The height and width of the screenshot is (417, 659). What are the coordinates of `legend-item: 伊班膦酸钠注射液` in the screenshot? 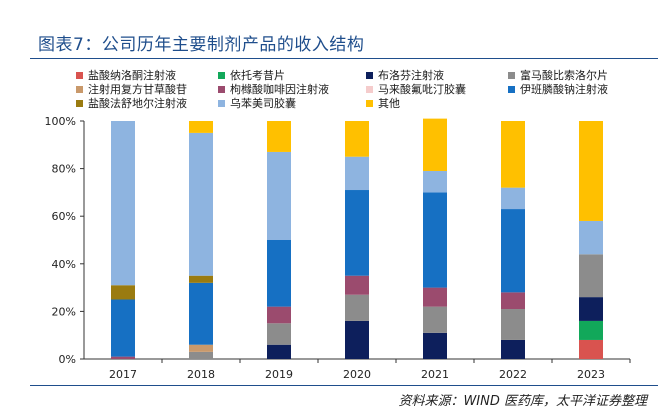 It's located at (558, 89).